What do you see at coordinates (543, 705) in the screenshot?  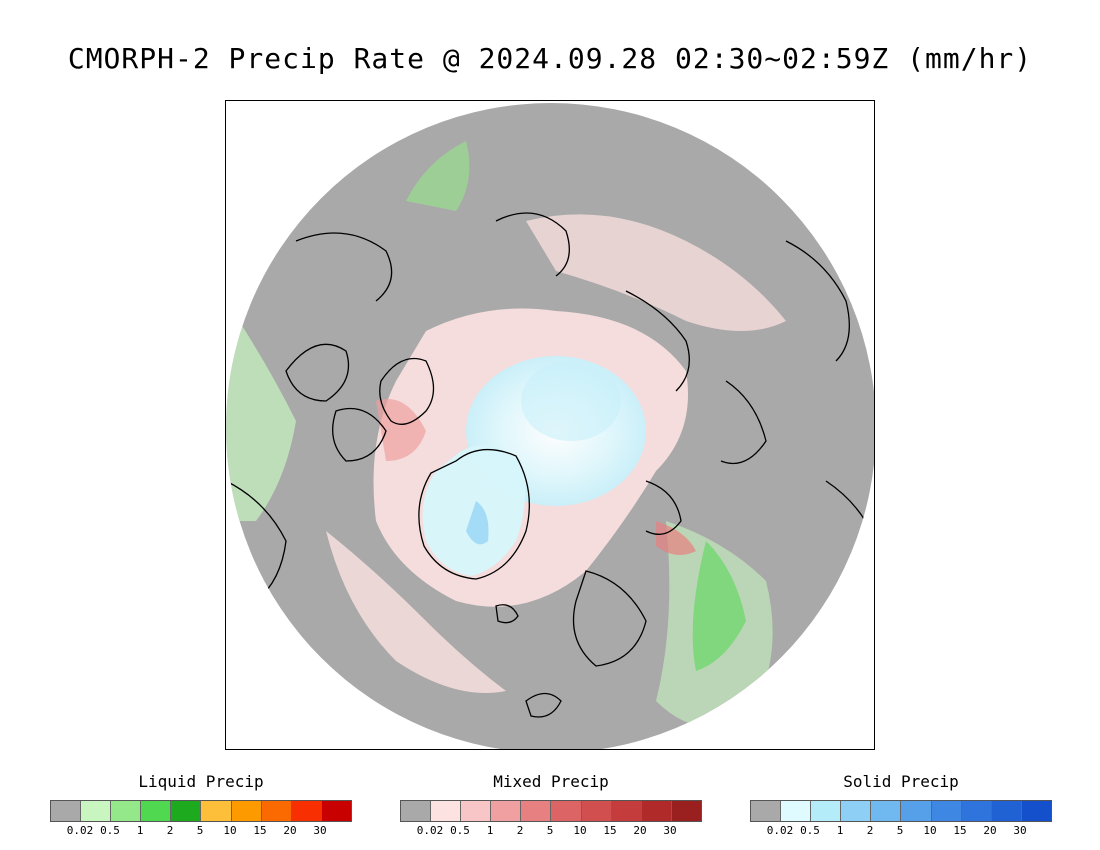 I see `british-isles-coast` at bounding box center [543, 705].